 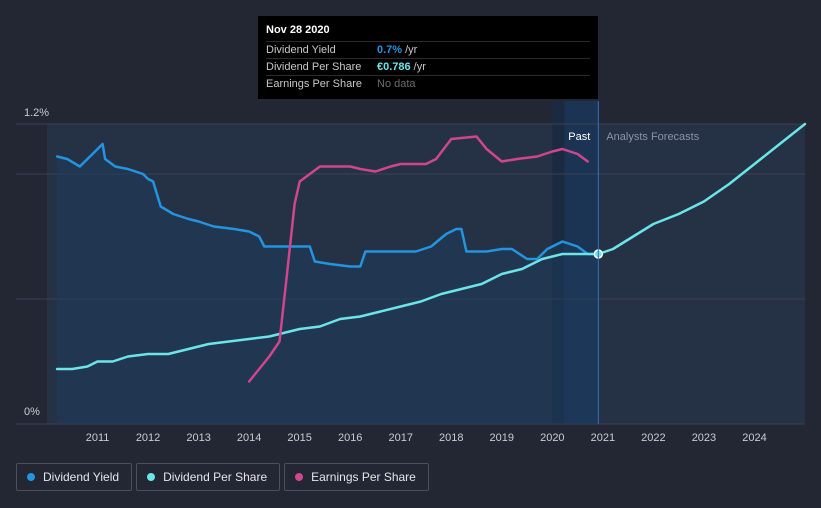 What do you see at coordinates (603, 438) in the screenshot?
I see `x-tick-label: 2021` at bounding box center [603, 438].